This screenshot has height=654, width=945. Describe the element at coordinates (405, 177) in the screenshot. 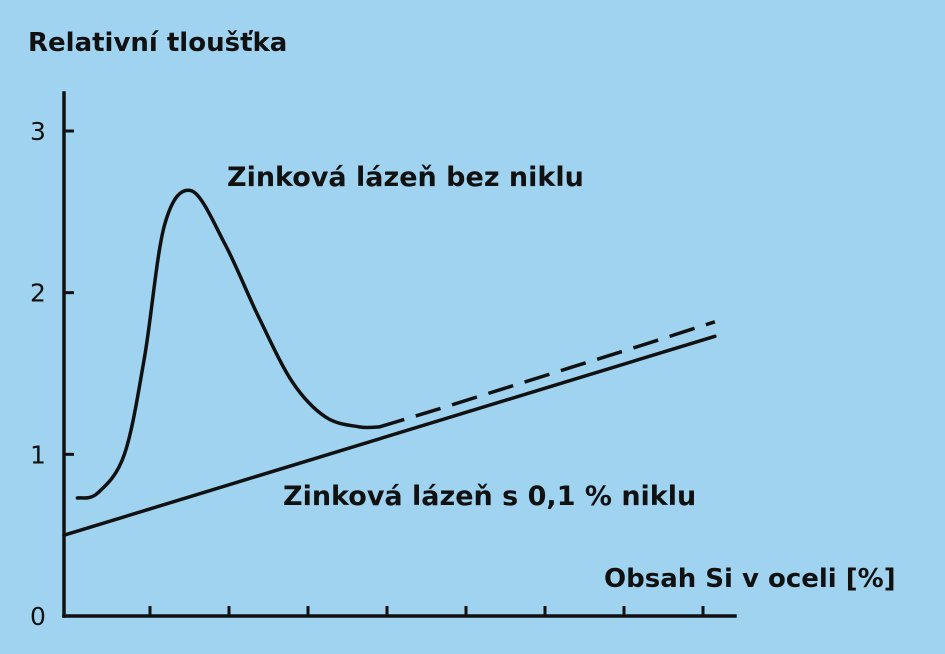

I see `annotation-no-nickel: Zinková lázeň bez niklu` at that location.